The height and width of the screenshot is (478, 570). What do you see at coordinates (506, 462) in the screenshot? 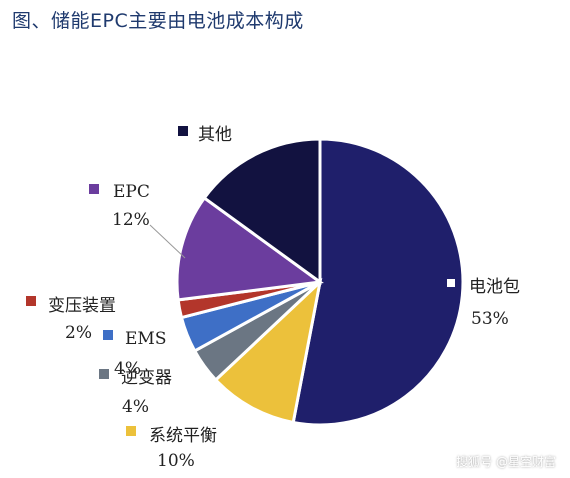
I see `watermark: 搜狐号 @星空财富` at bounding box center [506, 462].